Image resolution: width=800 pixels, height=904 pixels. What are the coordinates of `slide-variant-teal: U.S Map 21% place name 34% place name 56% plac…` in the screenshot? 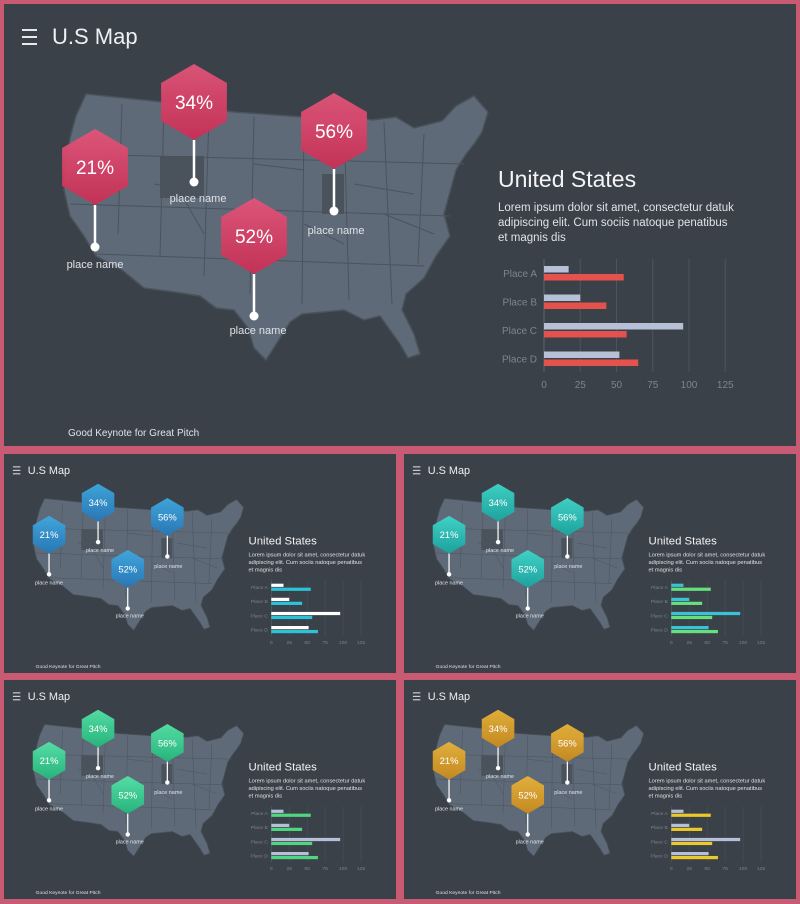 It's located at (600, 563).